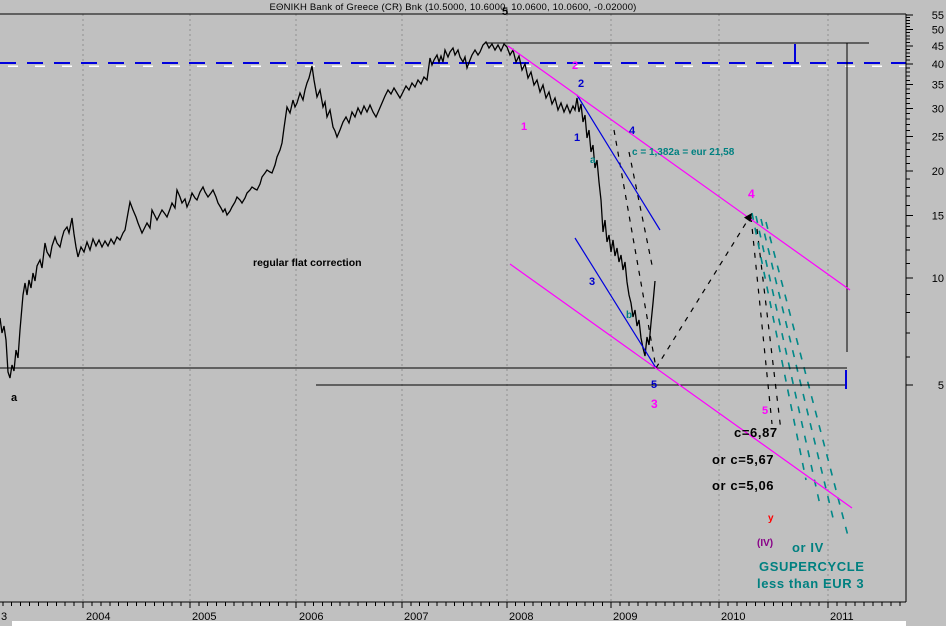 The image size is (946, 626). I want to click on wave-5-top-black: 5, so click(505, 12).